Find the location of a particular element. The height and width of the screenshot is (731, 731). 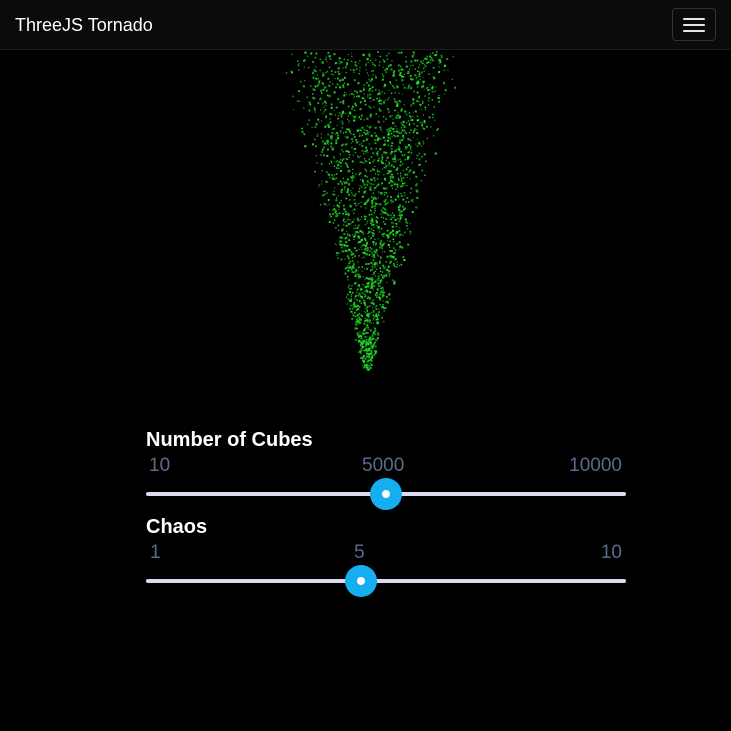

navbar-toggler-button is located at coordinates (694, 24).